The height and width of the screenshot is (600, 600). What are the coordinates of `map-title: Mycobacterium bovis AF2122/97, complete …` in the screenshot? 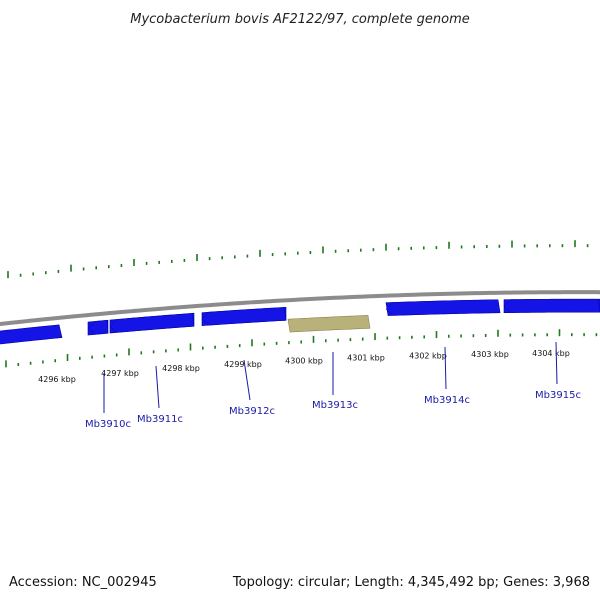 It's located at (299, 19).